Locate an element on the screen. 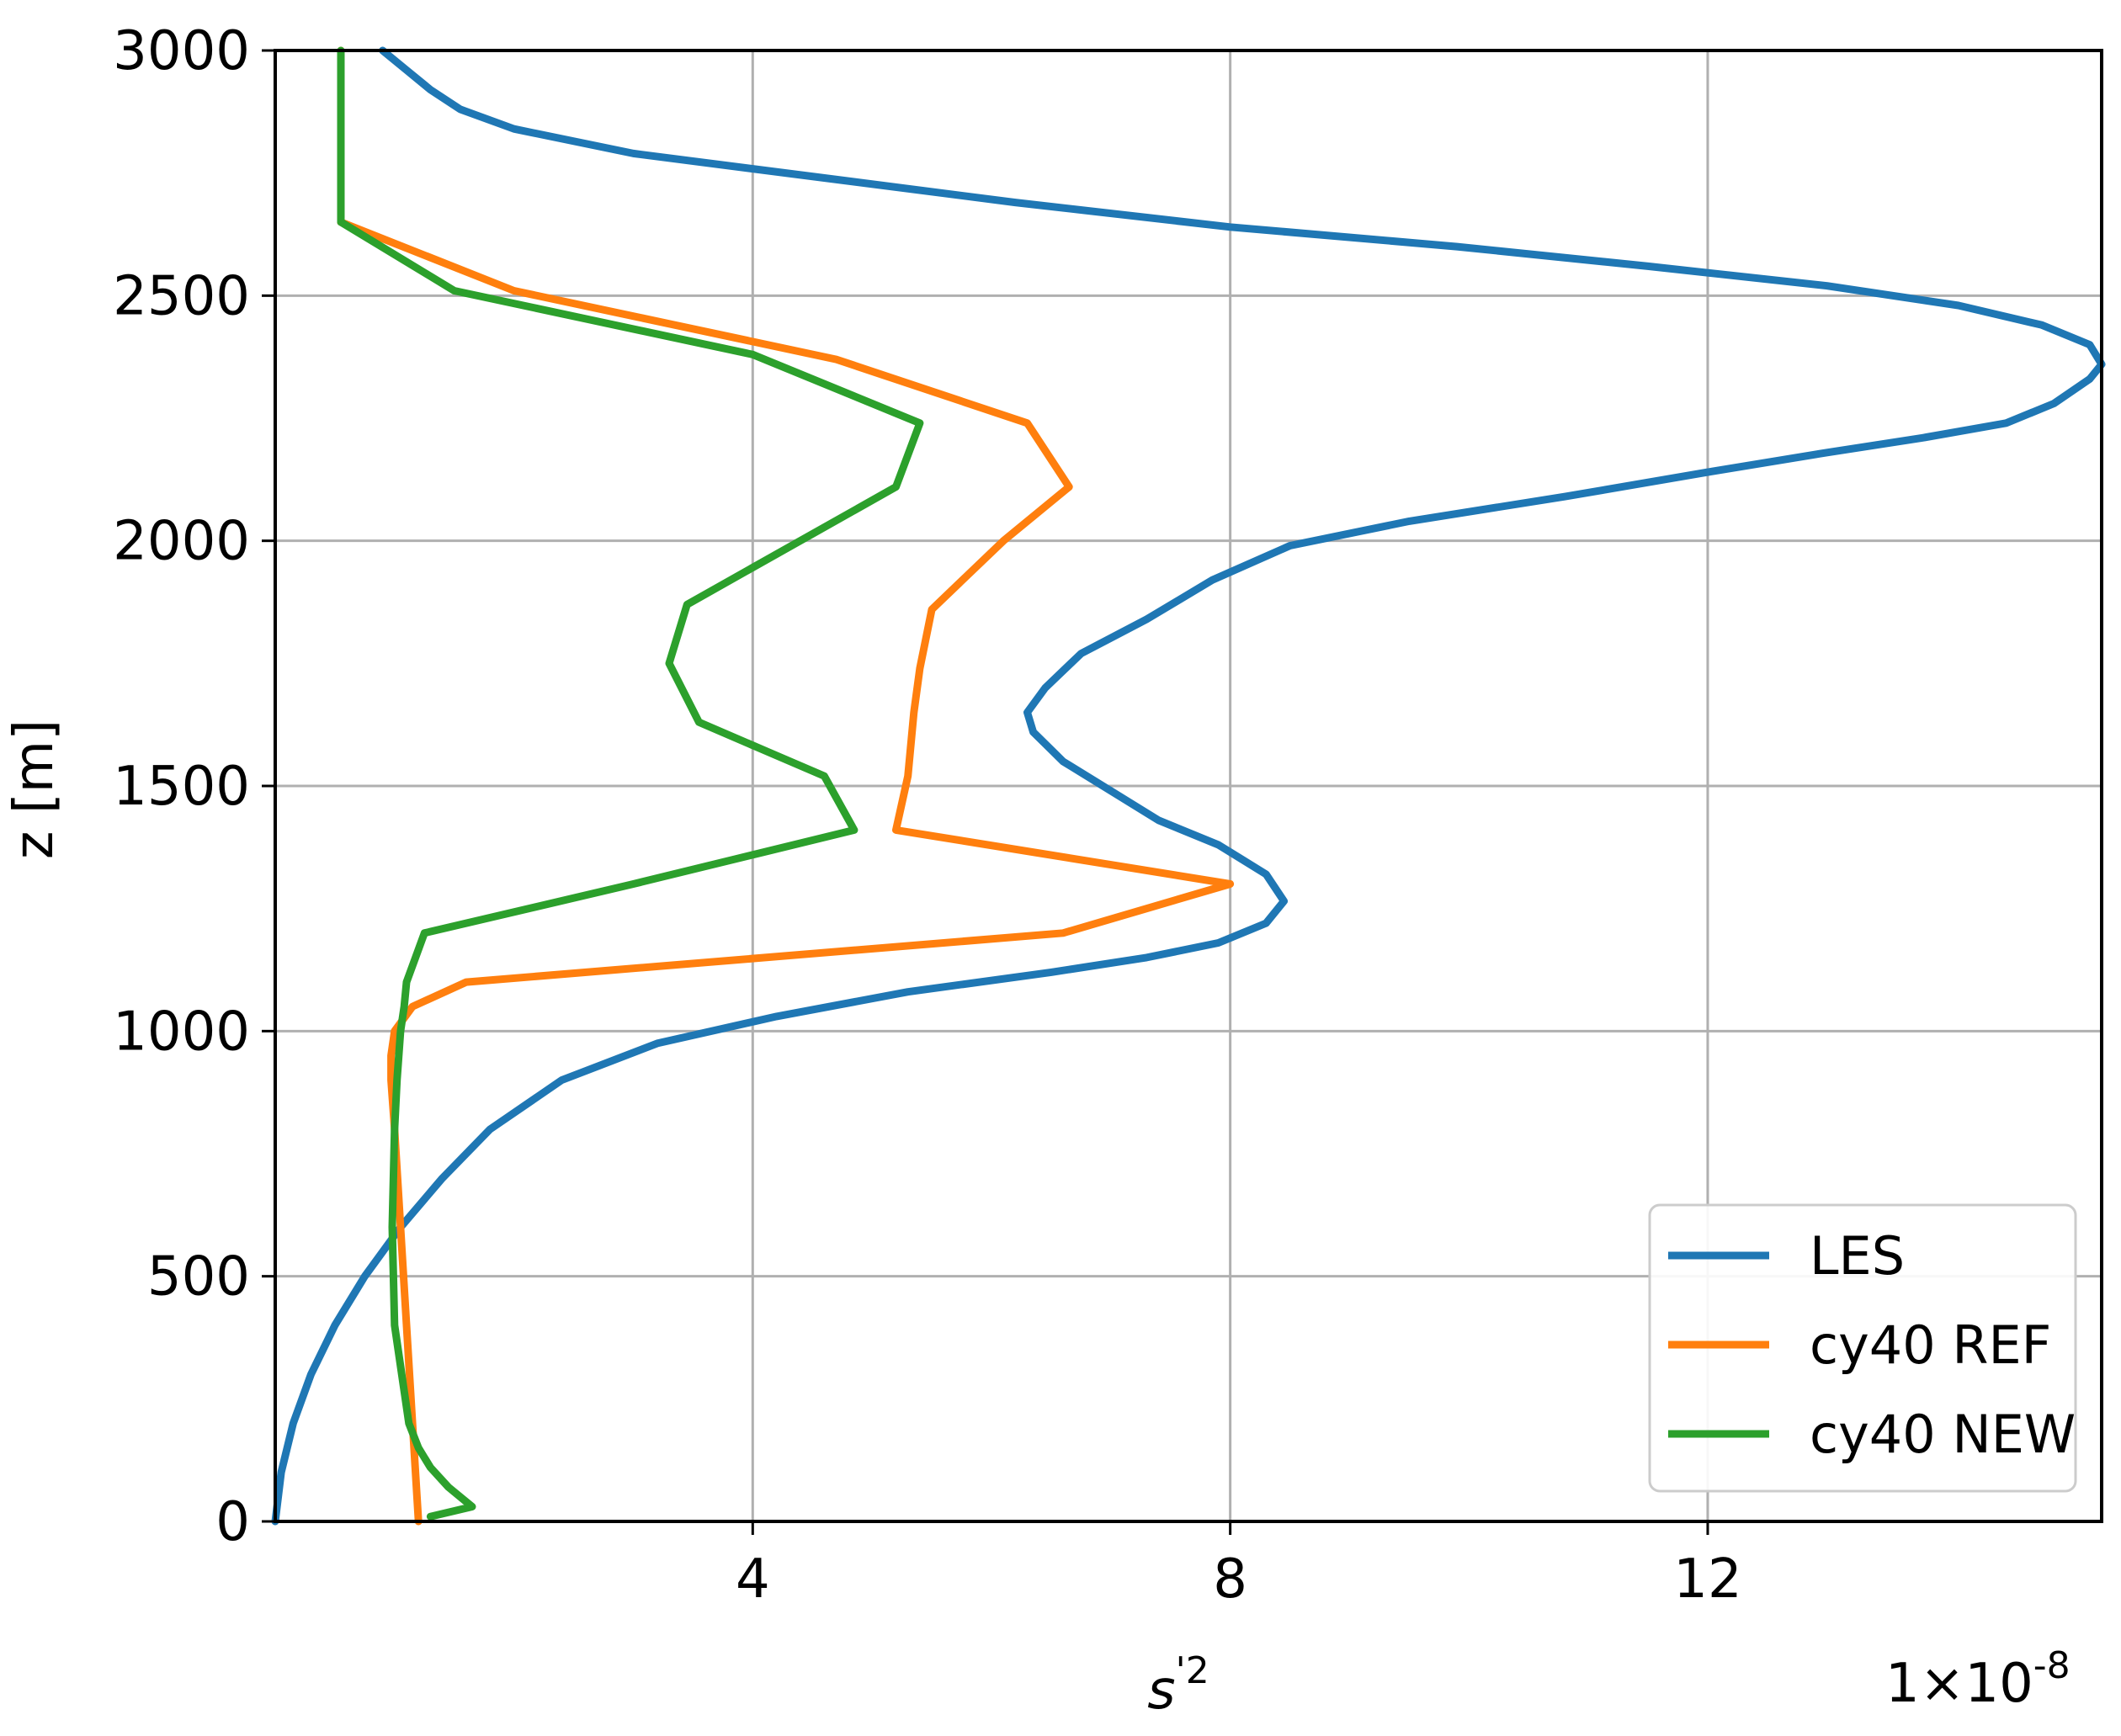 The width and height of the screenshot is (2121, 1736). y-tick-label: 0 is located at coordinates (232, 1522).